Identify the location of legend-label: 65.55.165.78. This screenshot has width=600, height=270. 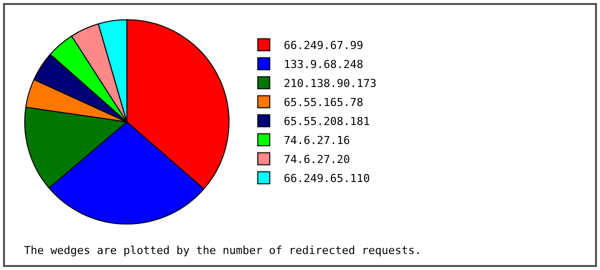
(324, 102).